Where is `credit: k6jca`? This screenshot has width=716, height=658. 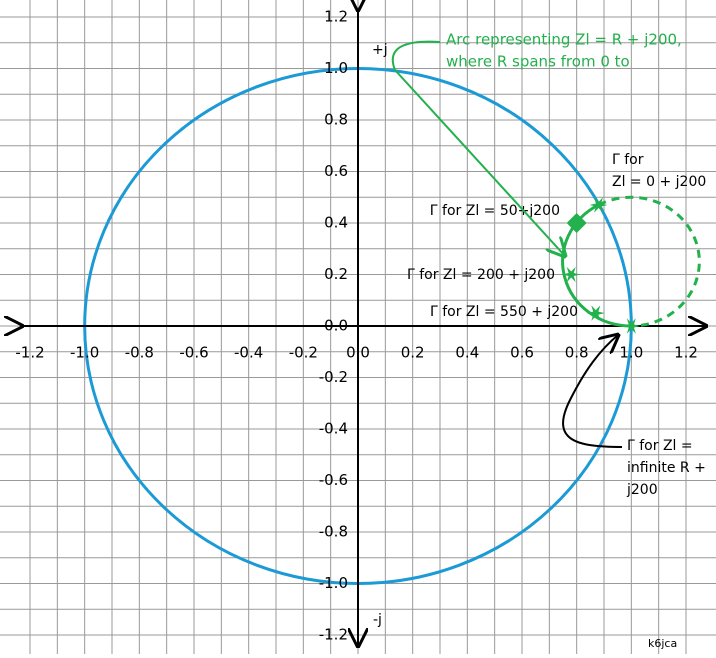
credit: k6jca is located at coordinates (662, 643).